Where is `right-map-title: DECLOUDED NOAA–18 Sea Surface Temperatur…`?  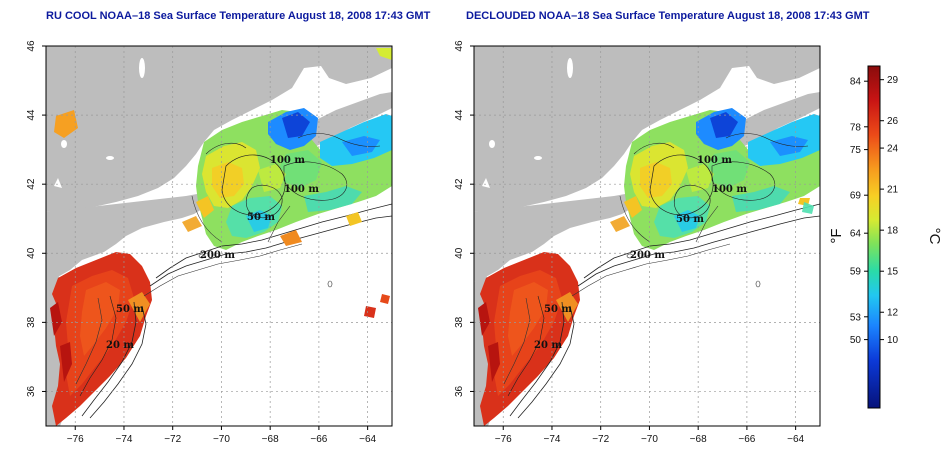 right-map-title: DECLOUDED NOAA–18 Sea Surface Temperatur… is located at coordinates (668, 16).